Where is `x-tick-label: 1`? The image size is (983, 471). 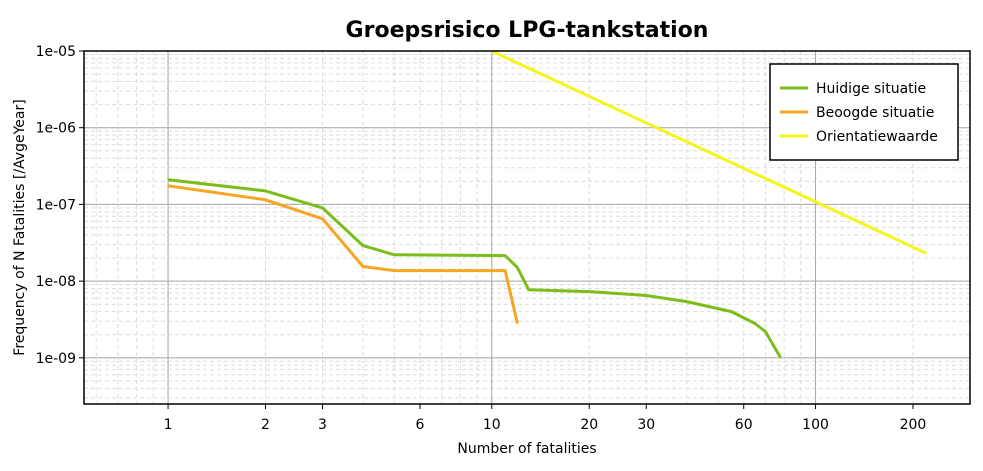
x-tick-label: 1 is located at coordinates (168, 425).